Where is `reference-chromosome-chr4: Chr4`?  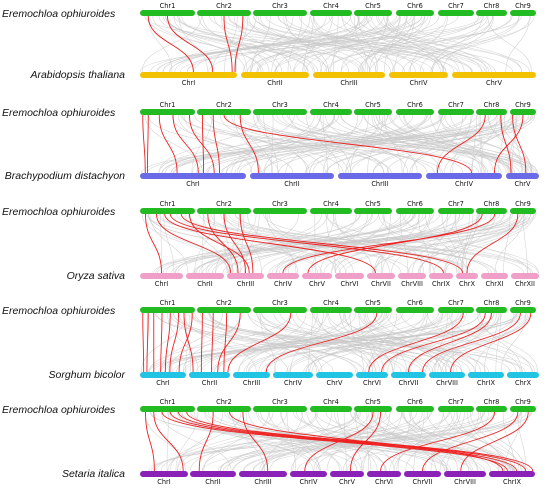 reference-chromosome-chr4: Chr4 is located at coordinates (331, 108).